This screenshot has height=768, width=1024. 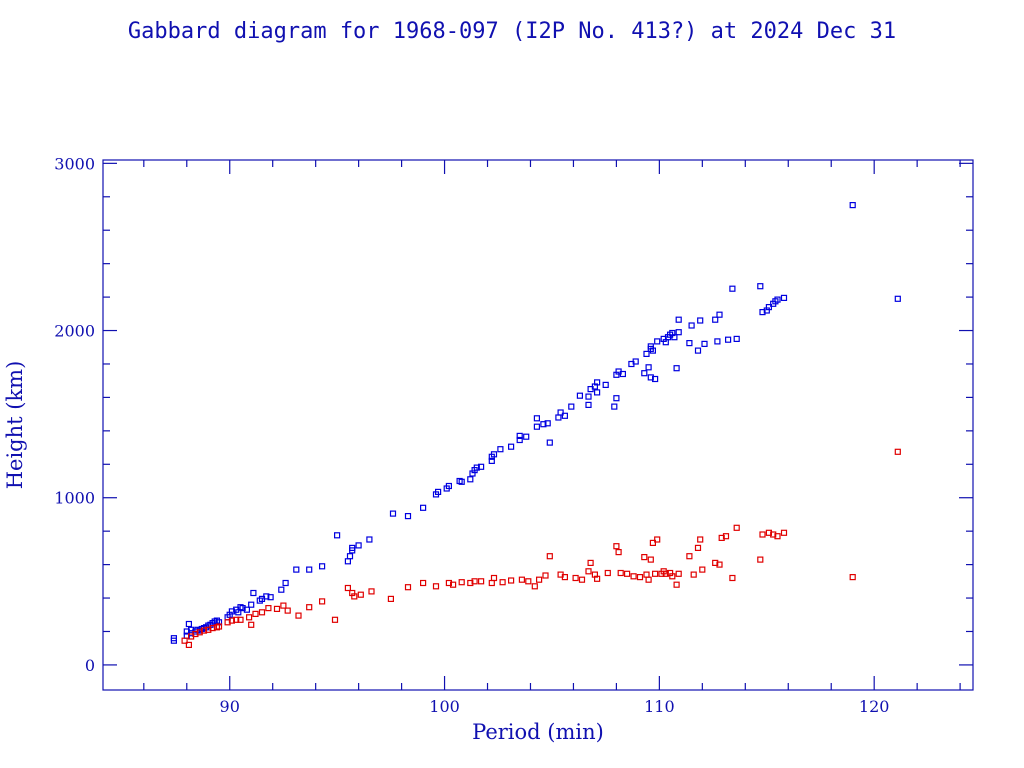 I want to click on x-axis-label: Period (min), so click(x=538, y=732).